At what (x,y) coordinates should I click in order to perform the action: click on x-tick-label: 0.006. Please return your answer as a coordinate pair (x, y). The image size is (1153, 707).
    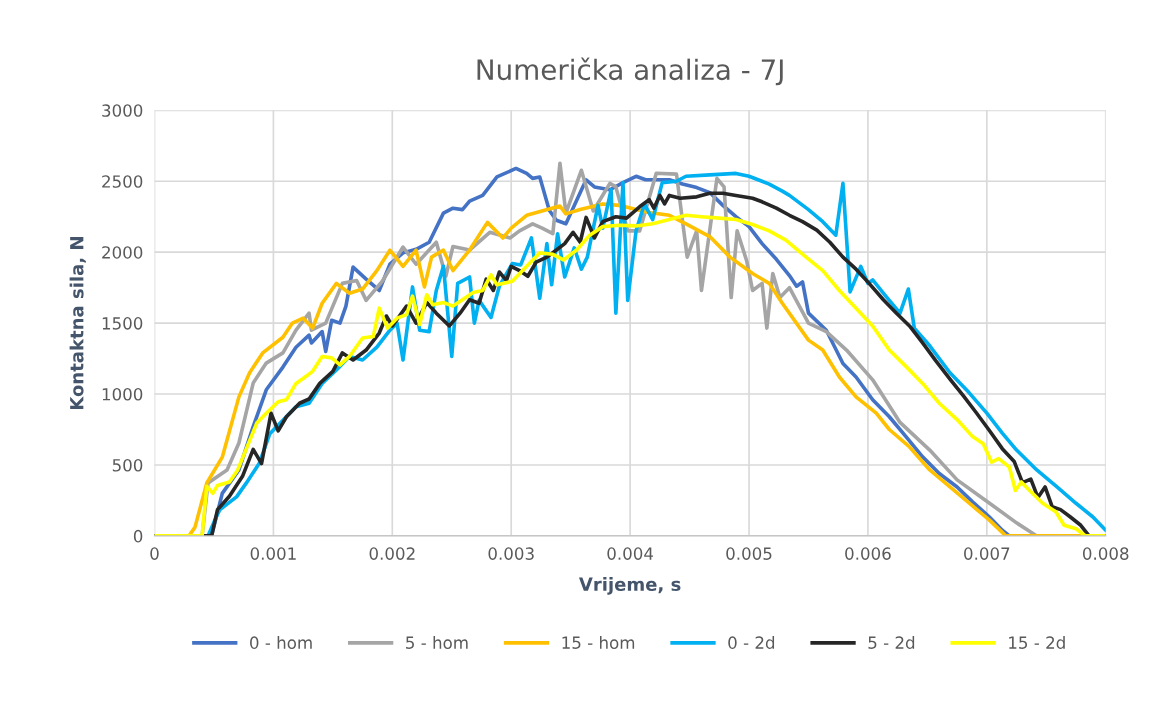
    Looking at the image, I should click on (868, 553).